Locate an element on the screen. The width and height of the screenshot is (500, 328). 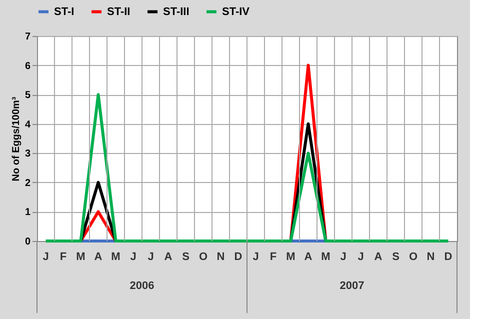
legend-label: ST-II is located at coordinates (118, 12).